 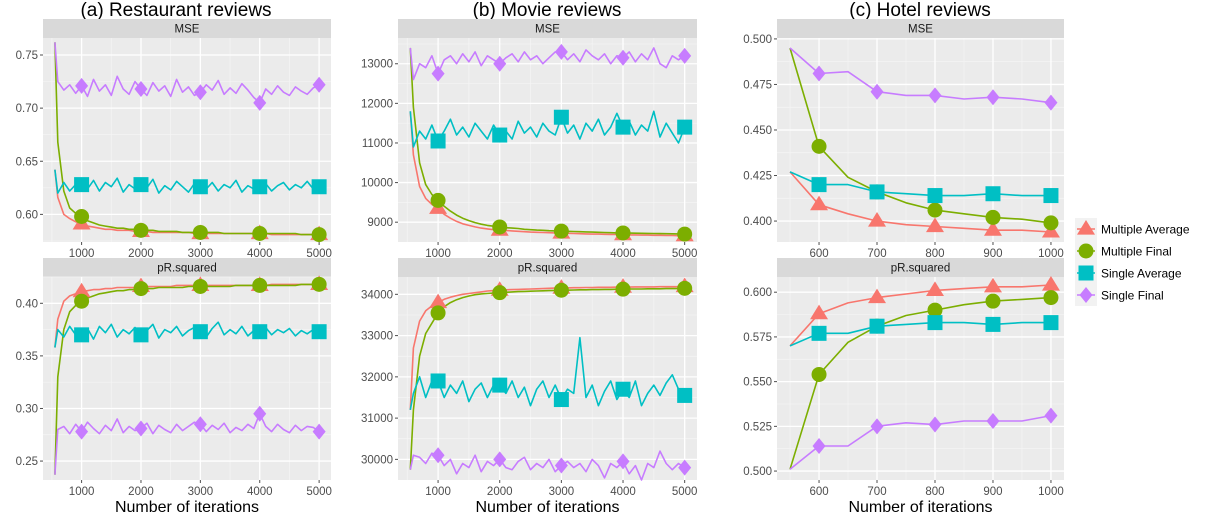 What do you see at coordinates (380, 223) in the screenshot?
I see `y-tick-label: 9000` at bounding box center [380, 223].